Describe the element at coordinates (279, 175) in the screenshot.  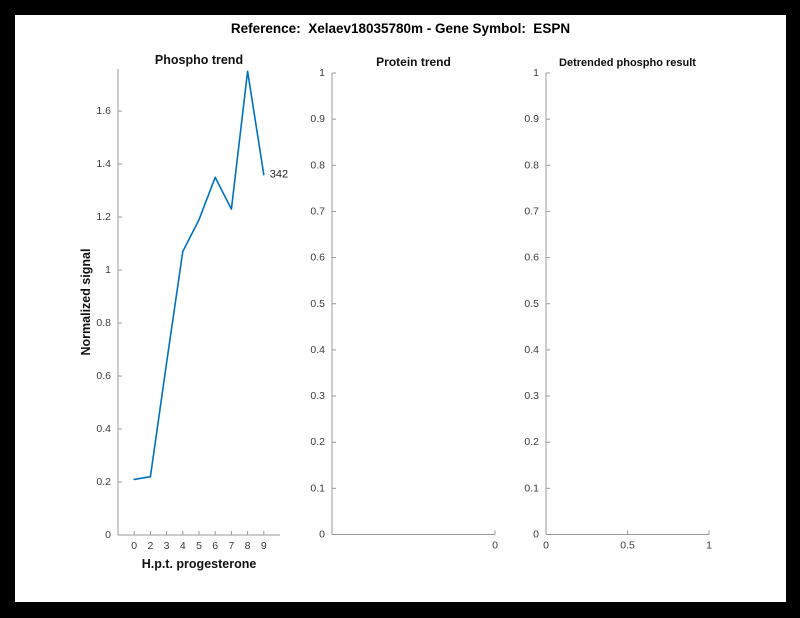
I see `end-value-annotation: 342` at that location.